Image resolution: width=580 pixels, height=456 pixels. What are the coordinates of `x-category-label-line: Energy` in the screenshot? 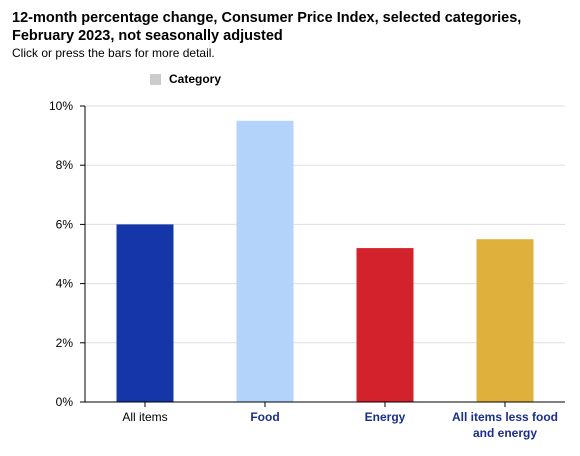 It's located at (385, 417).